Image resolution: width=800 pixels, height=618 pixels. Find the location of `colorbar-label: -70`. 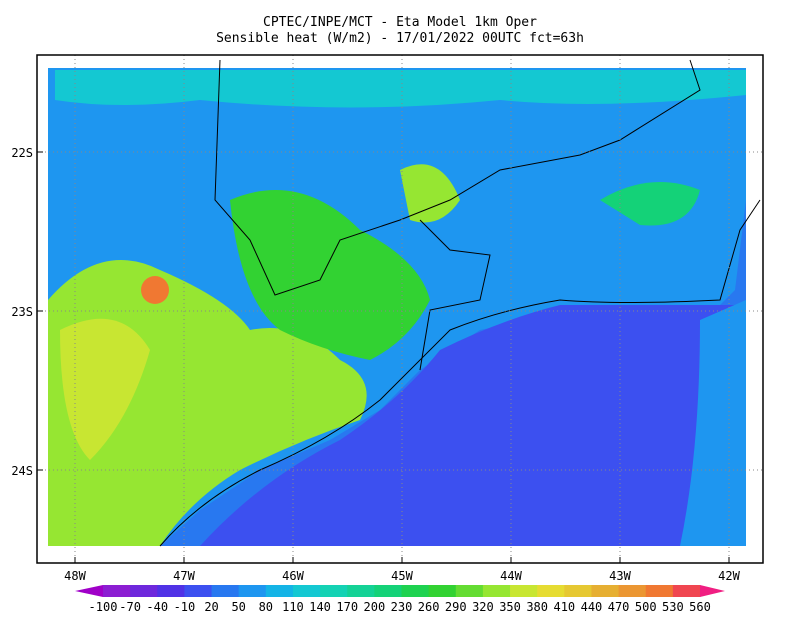

colorbar-label: -70 is located at coordinates (130, 607).